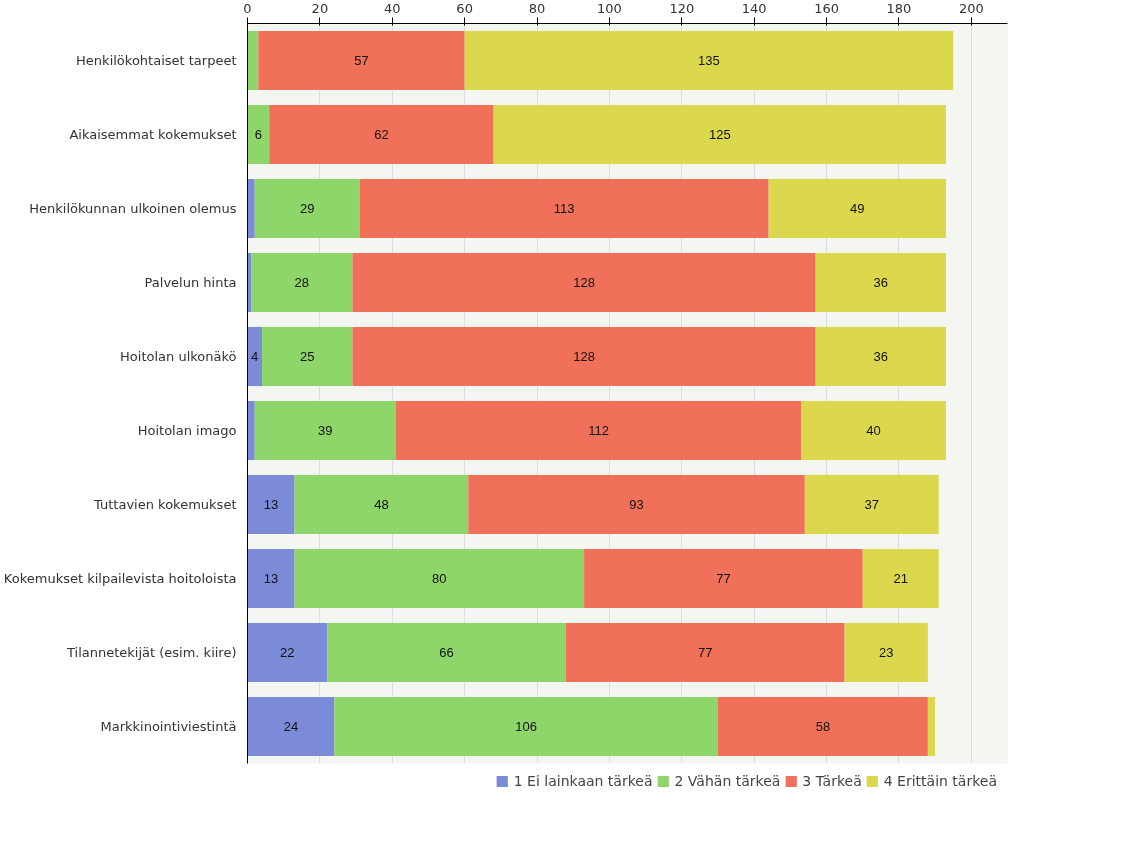 Image resolution: width=1129 pixels, height=865 pixels. Describe the element at coordinates (832, 781) in the screenshot. I see `legend-label: 3 Tärkeä` at that location.